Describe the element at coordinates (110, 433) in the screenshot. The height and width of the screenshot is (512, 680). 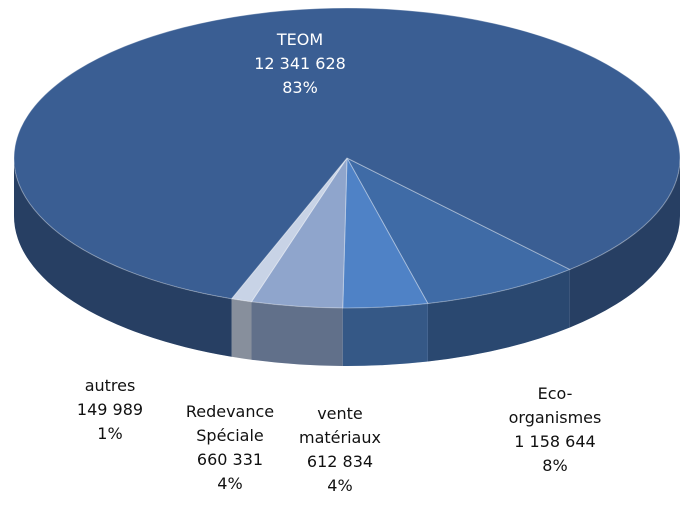
I see `percent-label: 1%` at that location.